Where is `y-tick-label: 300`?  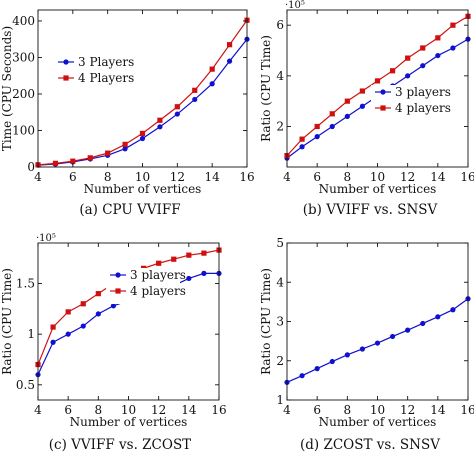 y-tick-label: 300 is located at coordinates (23, 57).